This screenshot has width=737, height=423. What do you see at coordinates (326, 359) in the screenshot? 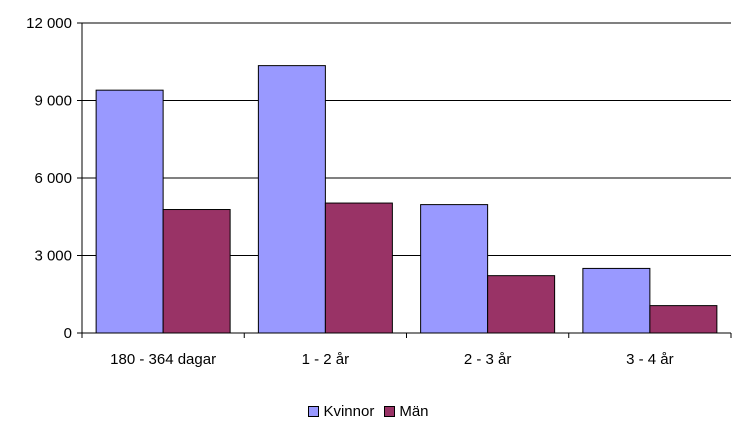
I see `x-tick-label: 1 - 2 år` at bounding box center [326, 359].